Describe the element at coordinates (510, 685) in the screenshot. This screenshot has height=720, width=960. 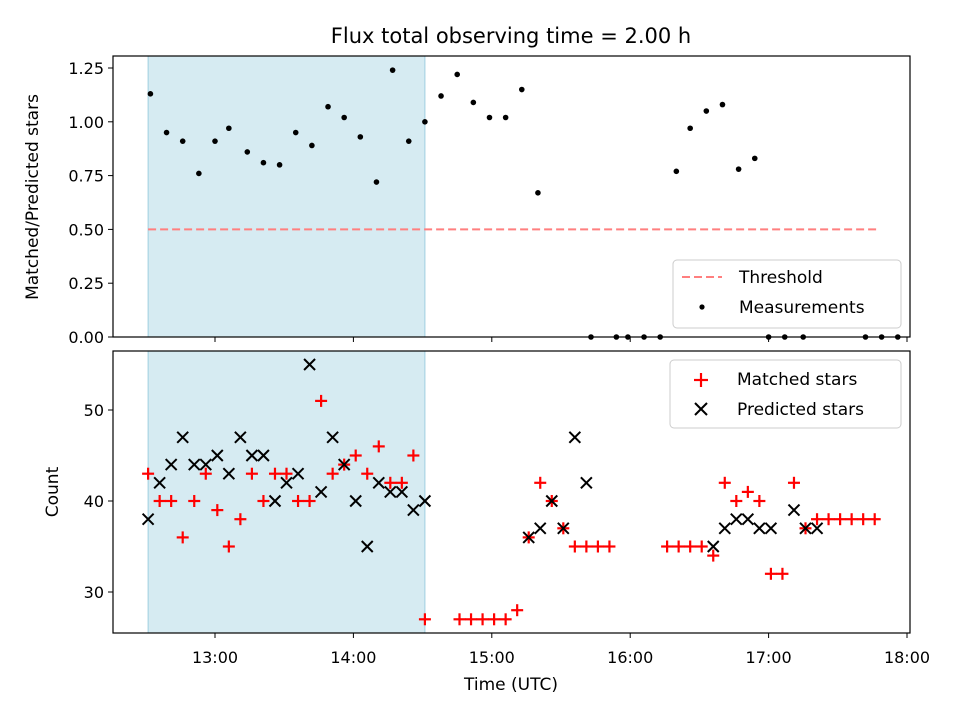
I see `x-axis-label: Time (UTC)` at that location.